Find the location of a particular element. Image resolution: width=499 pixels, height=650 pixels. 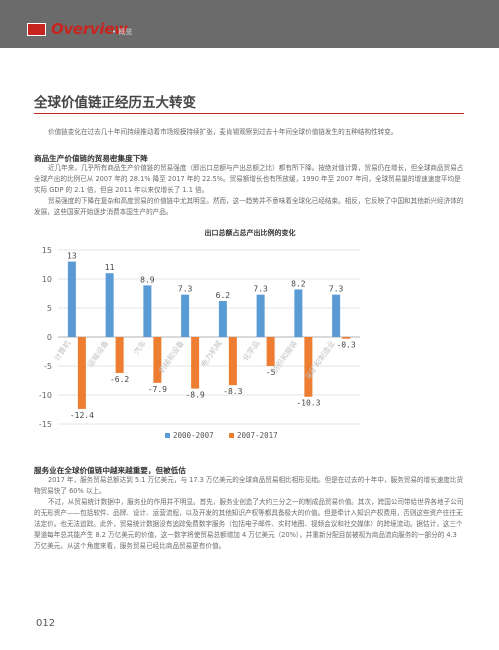

category-label: 化学品 is located at coordinates (250, 350).